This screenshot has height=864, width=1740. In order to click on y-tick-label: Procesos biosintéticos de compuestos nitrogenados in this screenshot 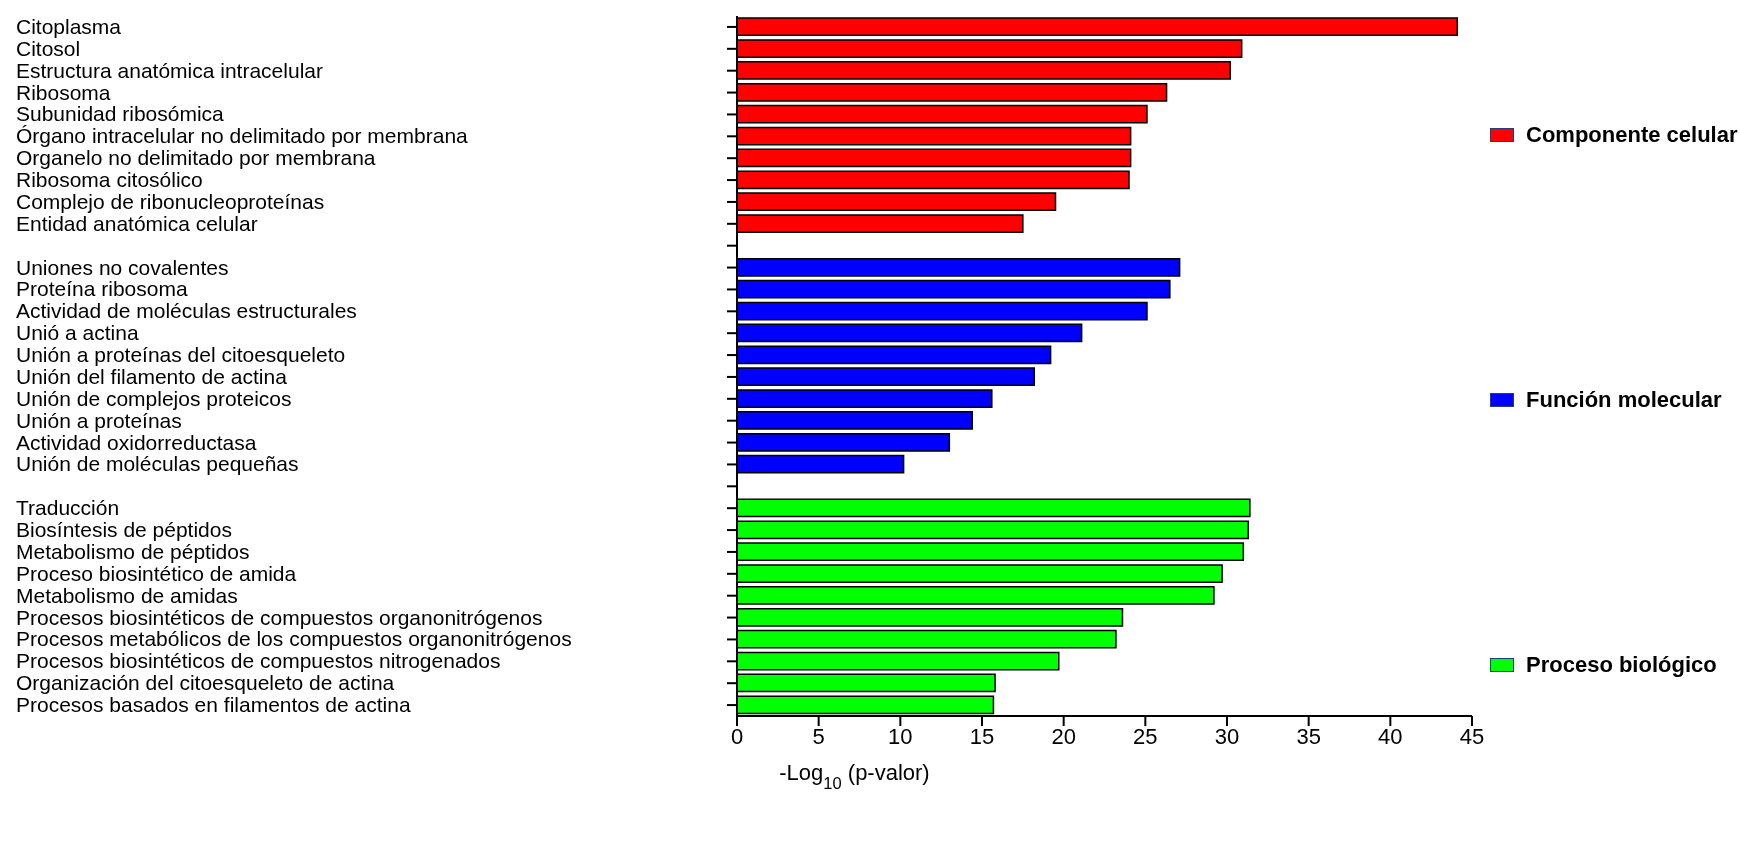, I will do `click(258, 661)`.